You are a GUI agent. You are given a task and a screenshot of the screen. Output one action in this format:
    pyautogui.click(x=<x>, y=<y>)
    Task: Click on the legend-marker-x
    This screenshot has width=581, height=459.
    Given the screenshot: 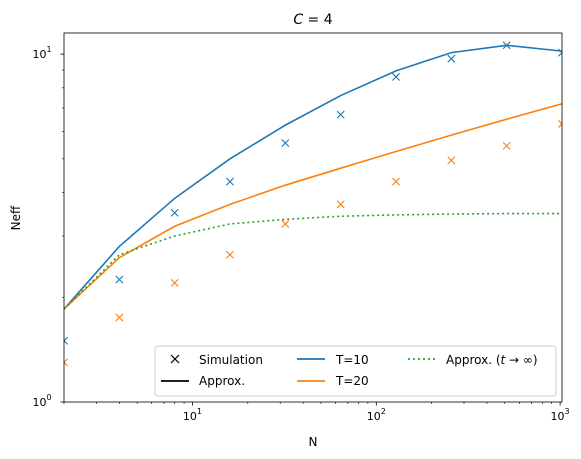 What is the action you would take?
    pyautogui.click(x=175, y=359)
    